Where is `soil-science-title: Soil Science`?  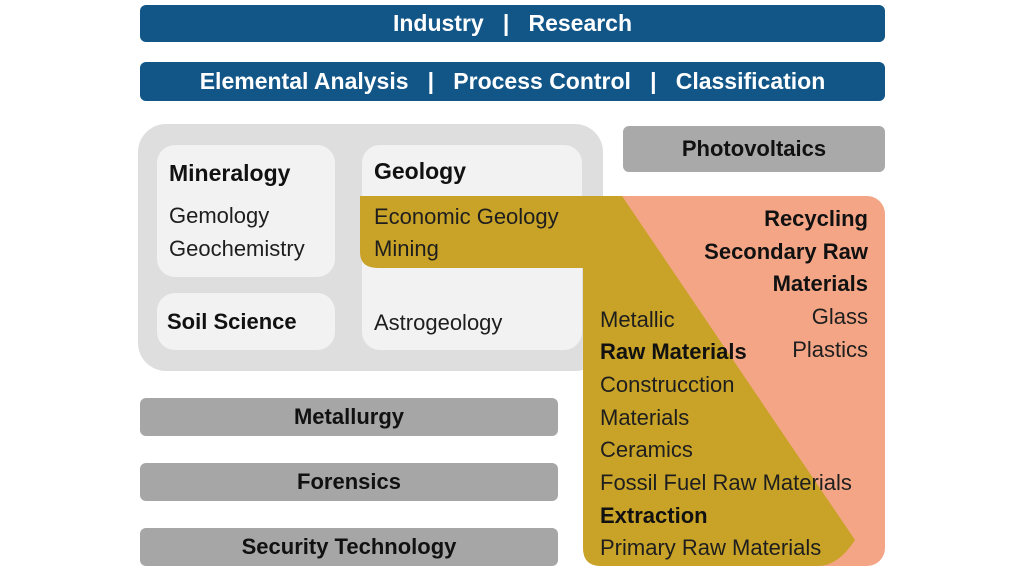 soil-science-title: Soil Science is located at coordinates (232, 321).